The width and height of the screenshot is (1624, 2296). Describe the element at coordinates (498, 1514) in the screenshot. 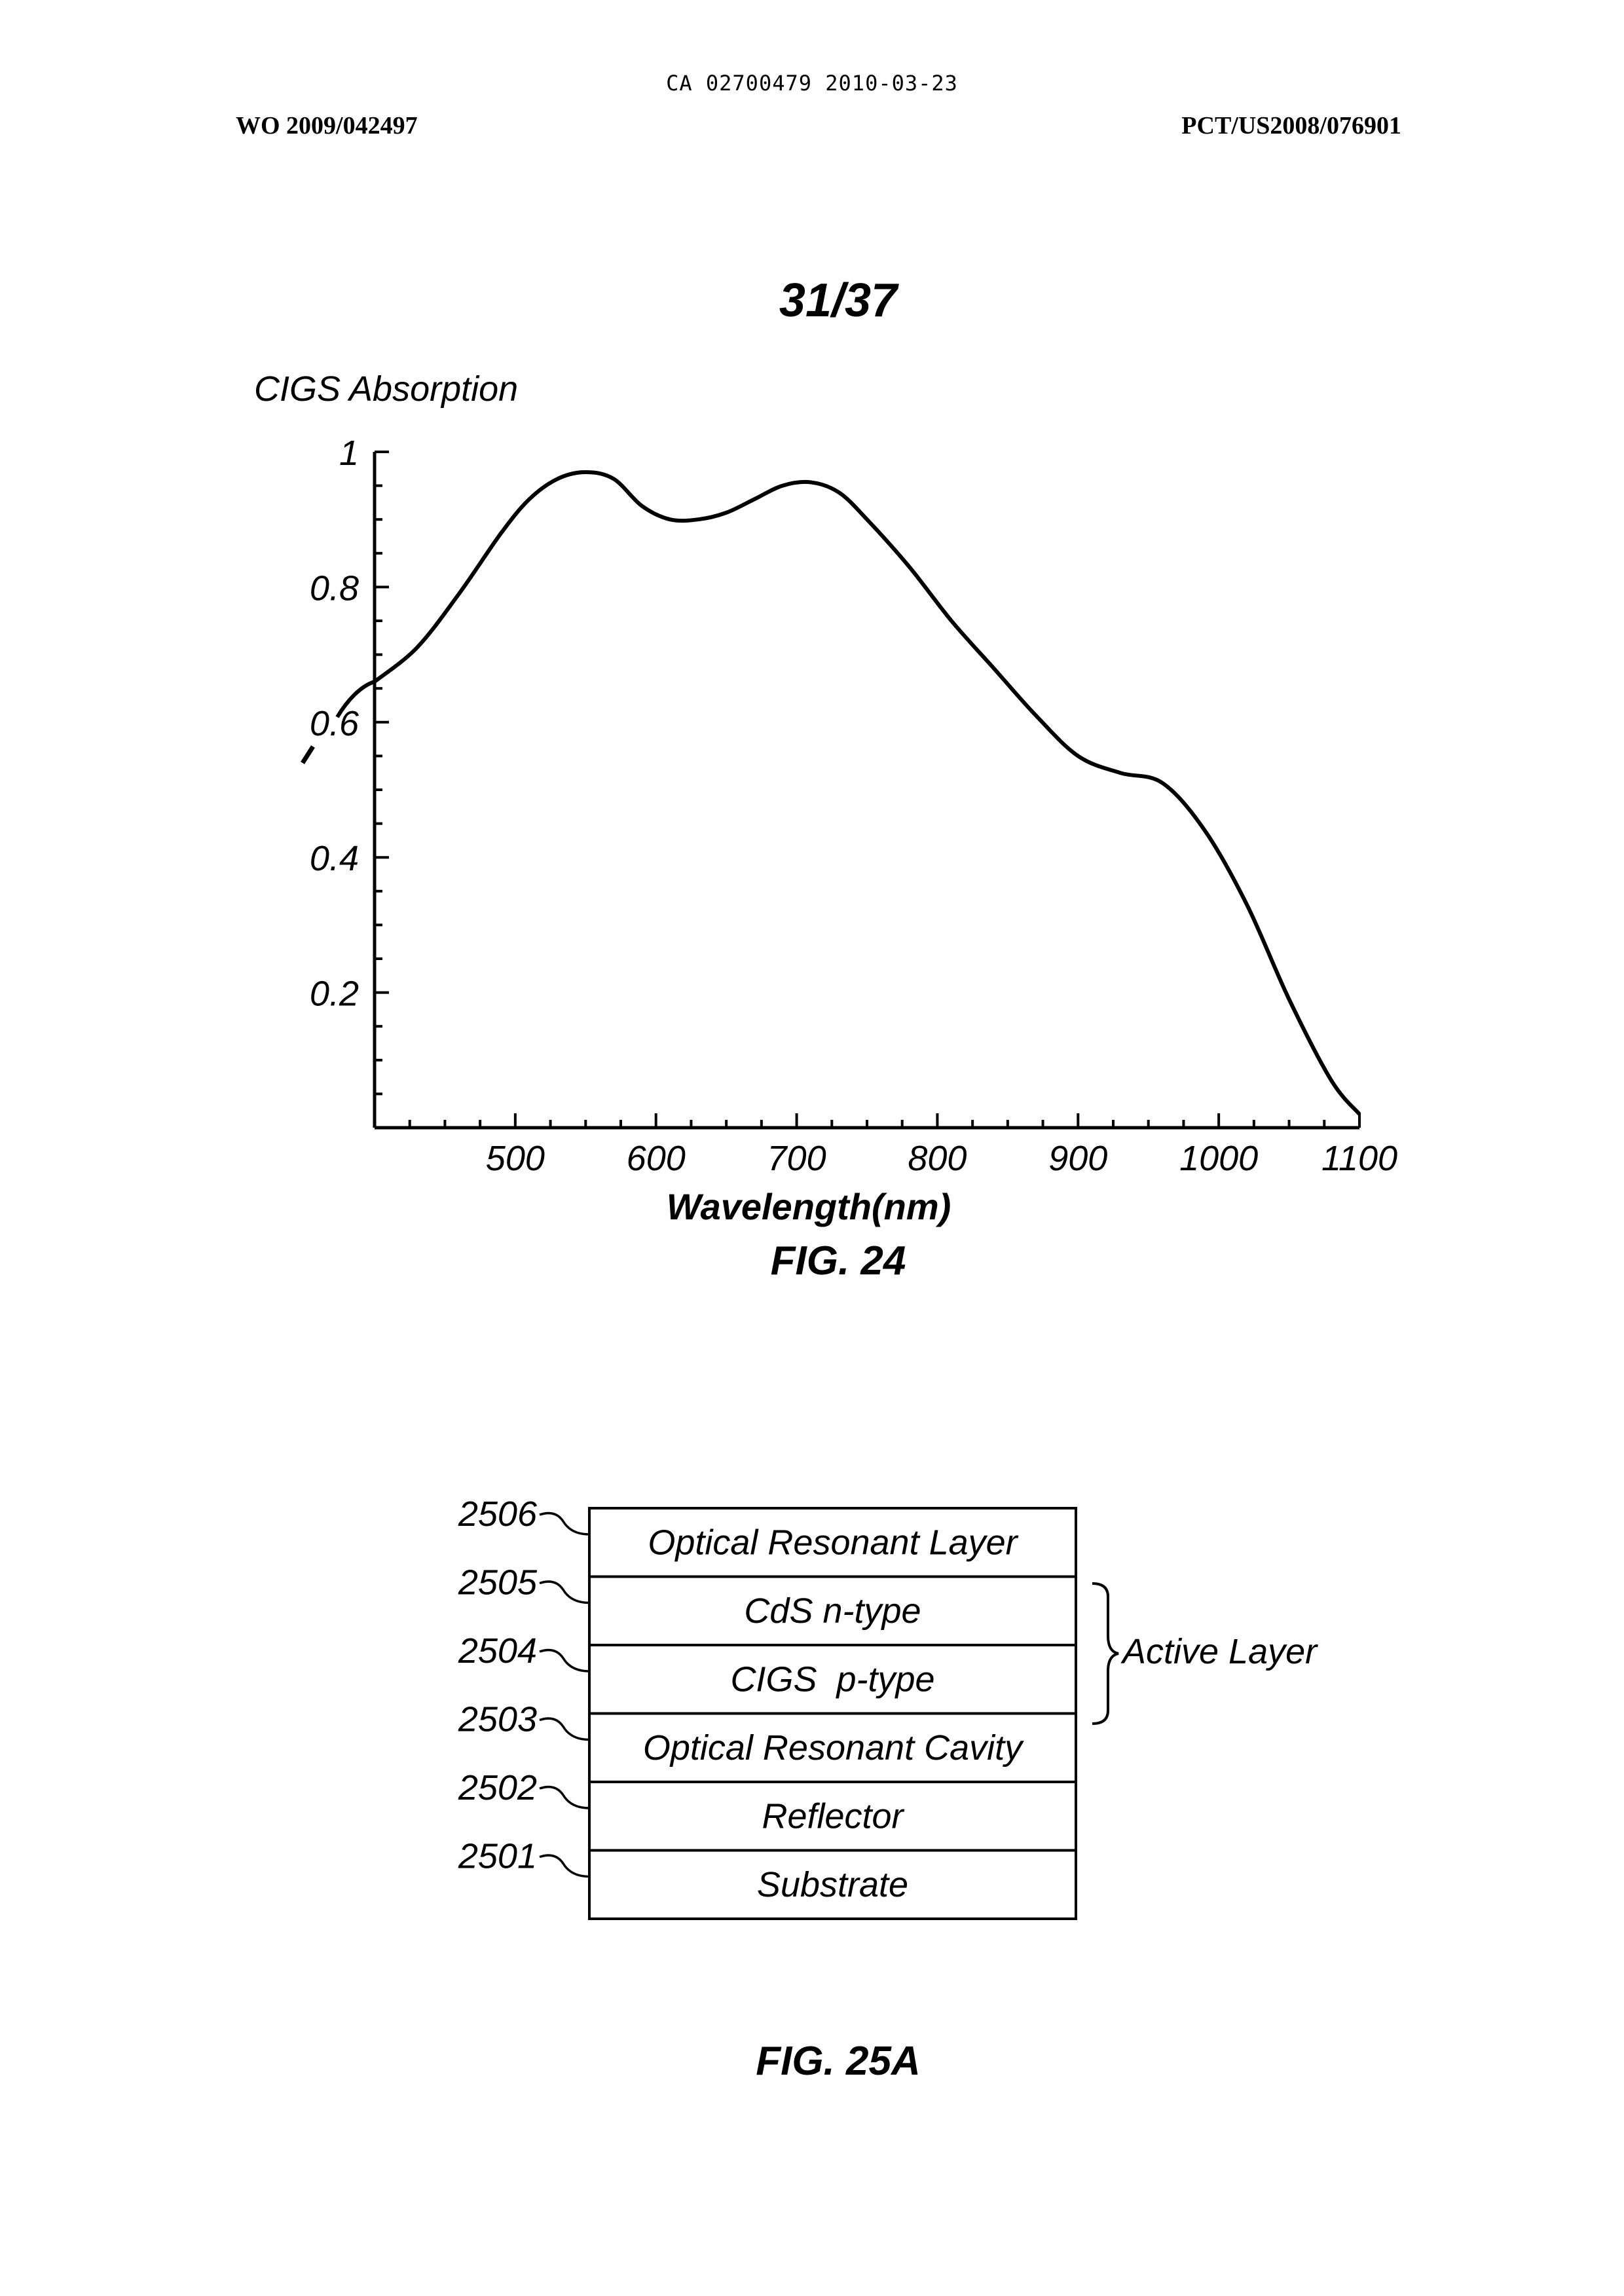

I see `layer-reference-numeral: 2506` at that location.